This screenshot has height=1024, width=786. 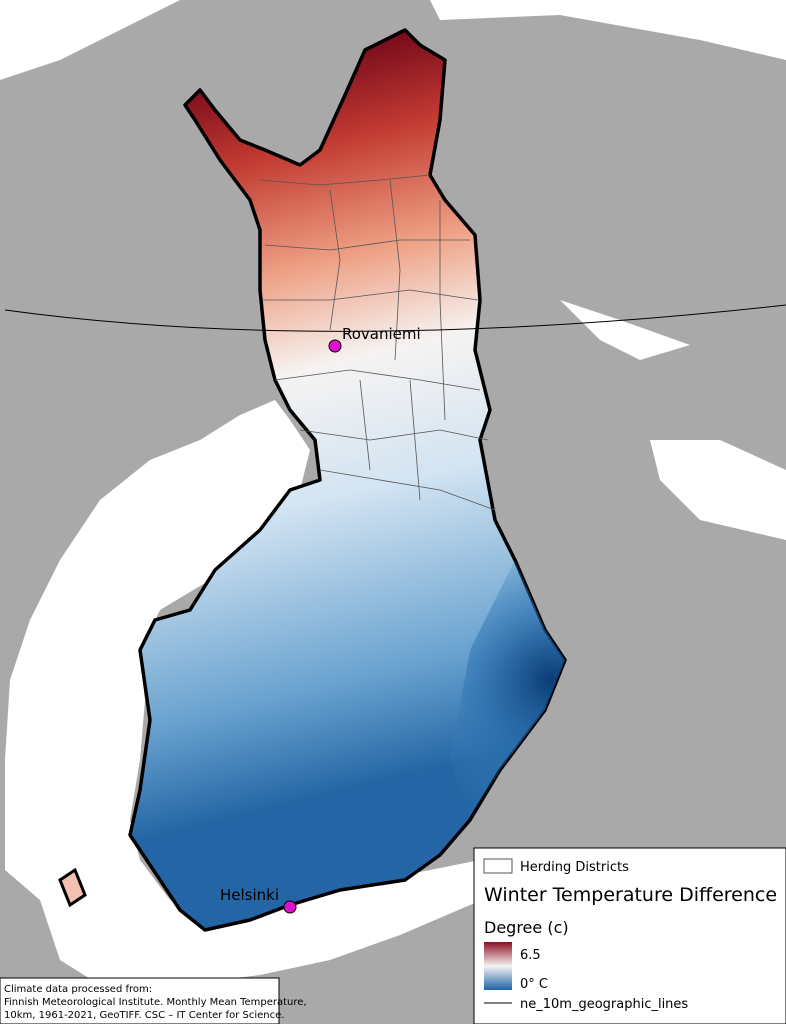 What do you see at coordinates (507, 690) in the screenshot?
I see `cold-area` at bounding box center [507, 690].